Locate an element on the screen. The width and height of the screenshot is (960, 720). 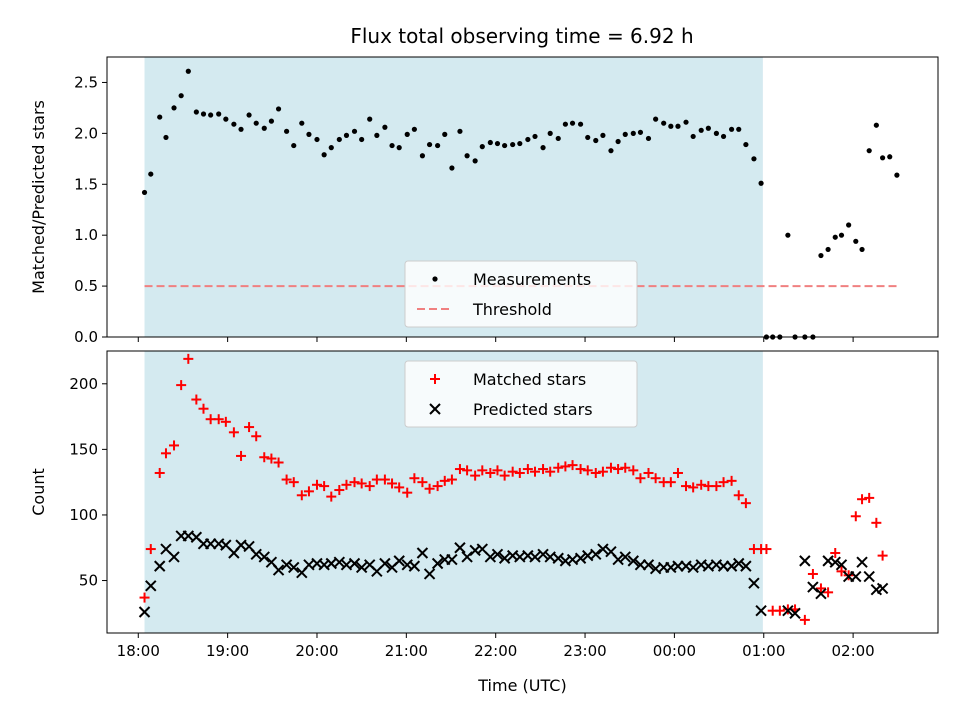
y-tick-label: 1.5 is located at coordinates (86, 184).